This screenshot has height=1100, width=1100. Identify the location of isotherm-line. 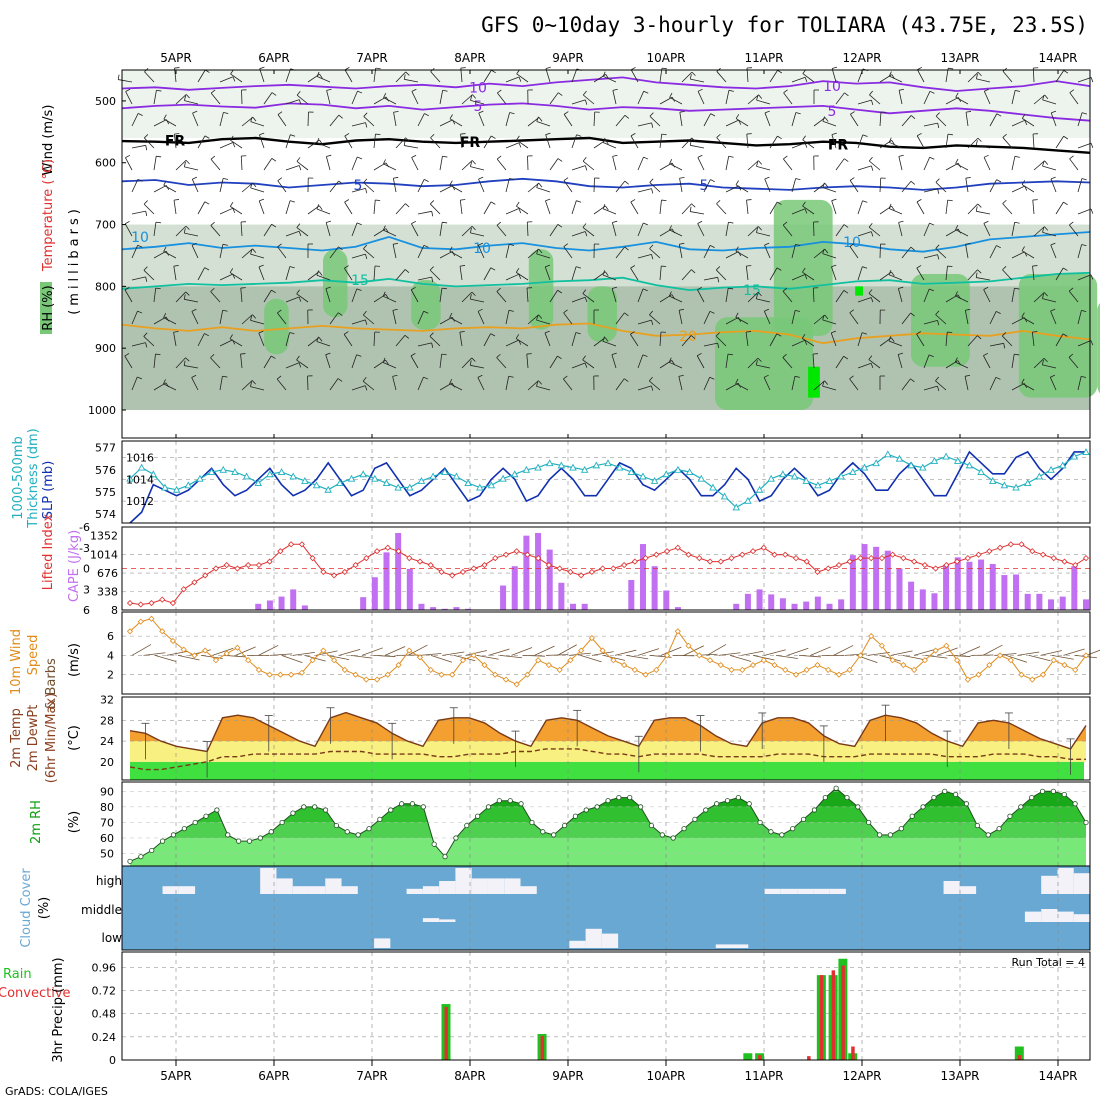
(606, 184).